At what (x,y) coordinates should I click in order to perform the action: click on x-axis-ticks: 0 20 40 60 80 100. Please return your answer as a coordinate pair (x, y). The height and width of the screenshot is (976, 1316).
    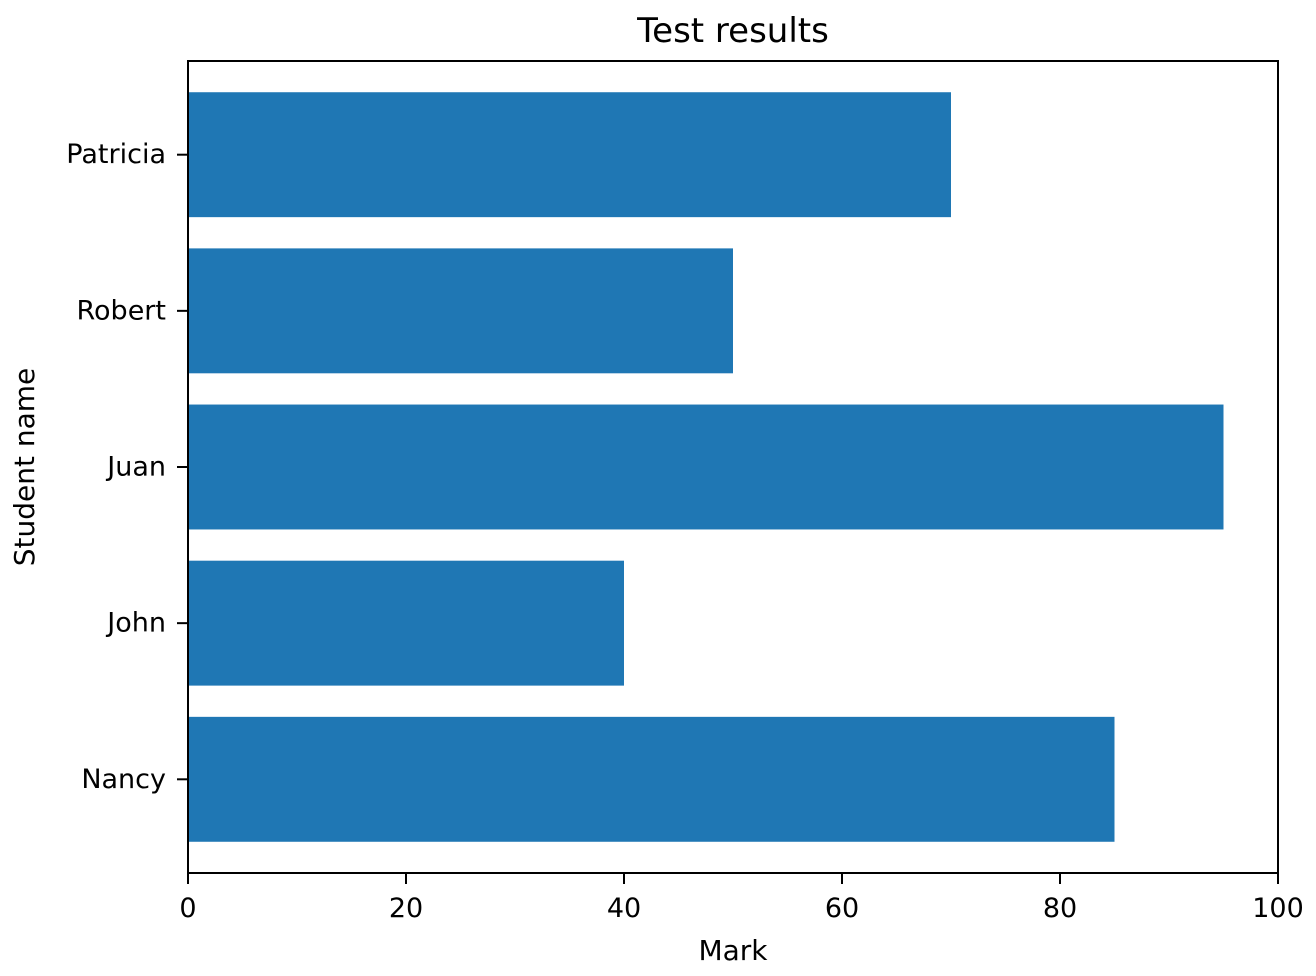
    Looking at the image, I should click on (741, 898).